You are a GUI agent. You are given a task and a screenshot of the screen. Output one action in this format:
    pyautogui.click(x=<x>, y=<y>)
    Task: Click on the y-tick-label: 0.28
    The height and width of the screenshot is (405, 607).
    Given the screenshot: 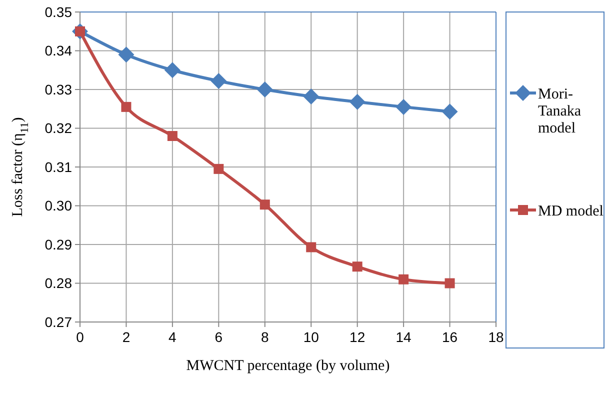 What is the action you would take?
    pyautogui.click(x=58, y=283)
    